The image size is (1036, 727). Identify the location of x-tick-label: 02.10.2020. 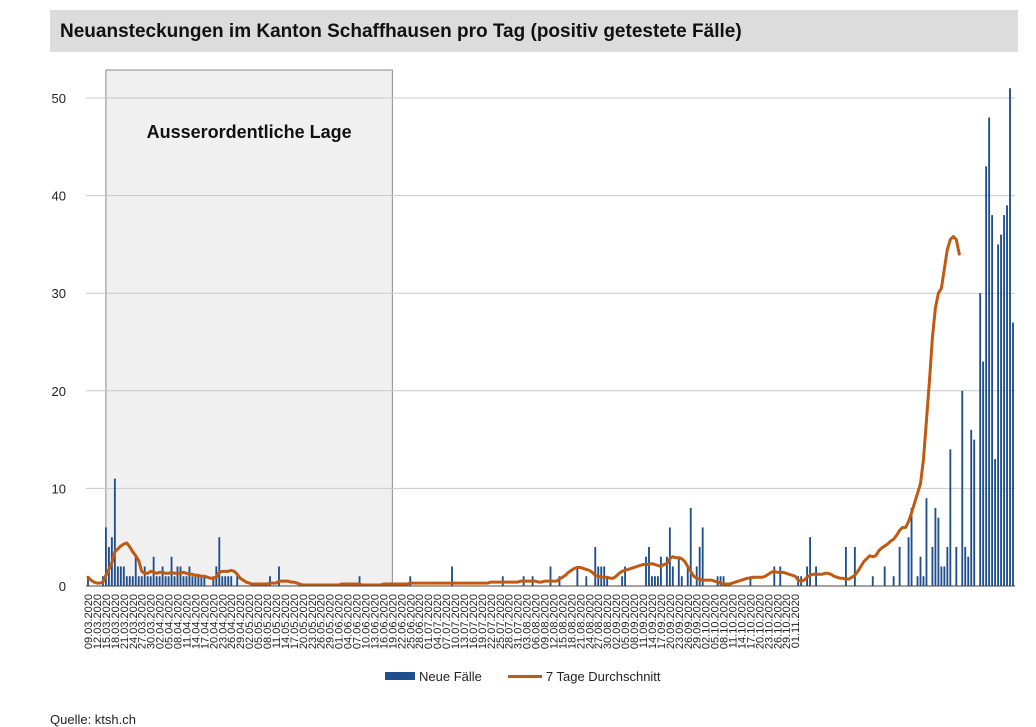
(707, 621).